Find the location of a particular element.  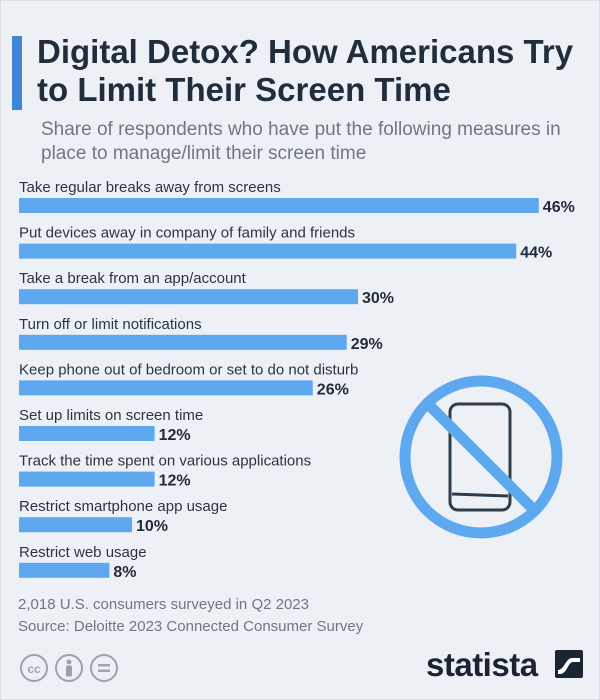

value-label: 26% is located at coordinates (333, 389).